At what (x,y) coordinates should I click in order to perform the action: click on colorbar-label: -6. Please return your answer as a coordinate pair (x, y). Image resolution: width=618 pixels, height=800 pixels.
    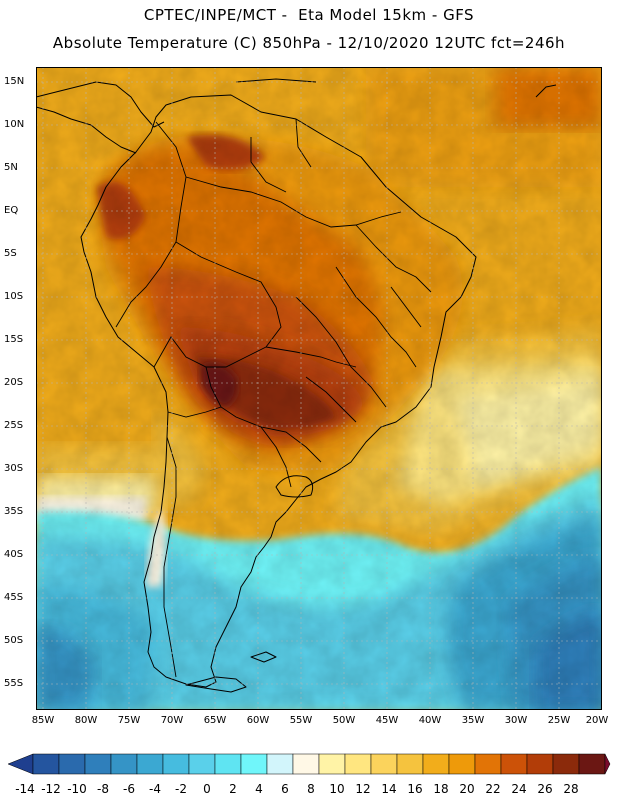
    Looking at the image, I should click on (129, 789).